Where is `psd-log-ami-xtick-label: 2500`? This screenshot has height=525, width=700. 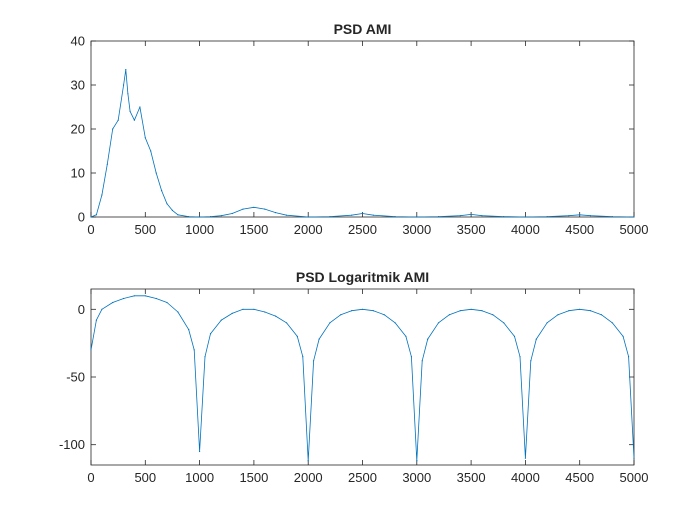
psd-log-ami-xtick-label: 2500 is located at coordinates (362, 477).